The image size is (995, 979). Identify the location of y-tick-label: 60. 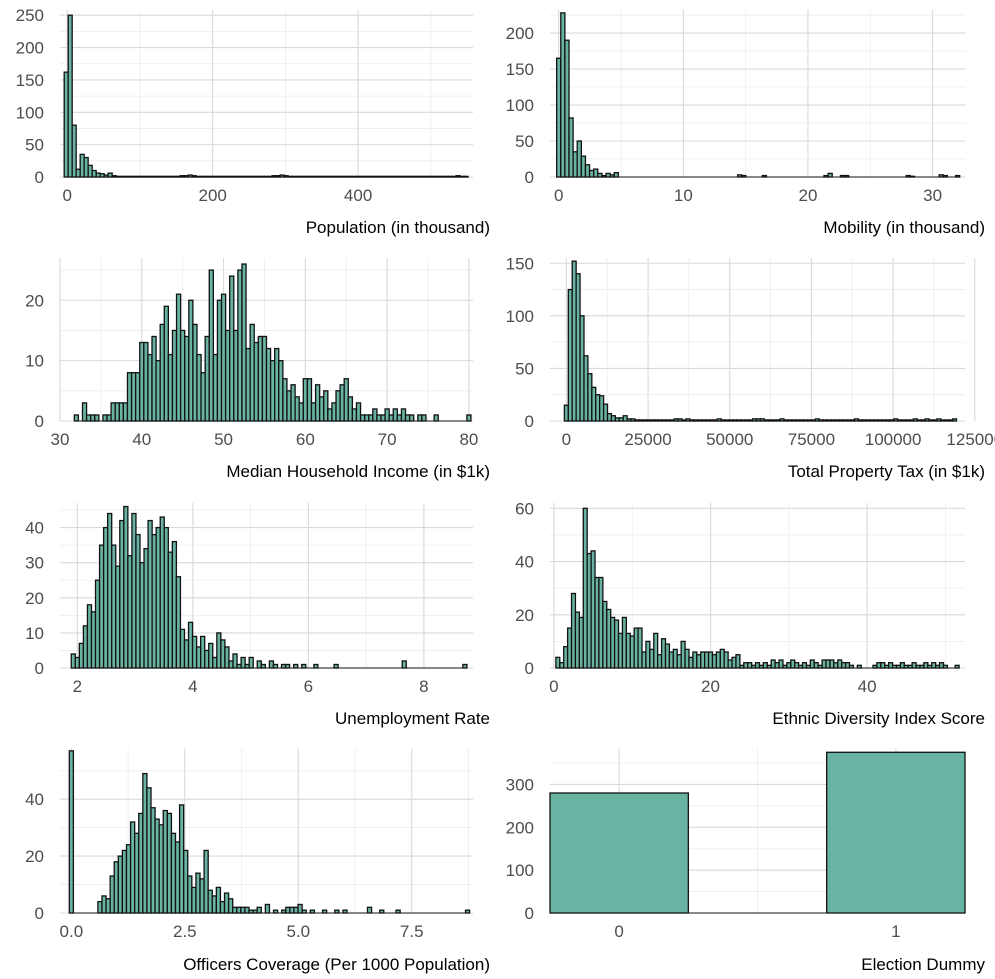
(524, 508).